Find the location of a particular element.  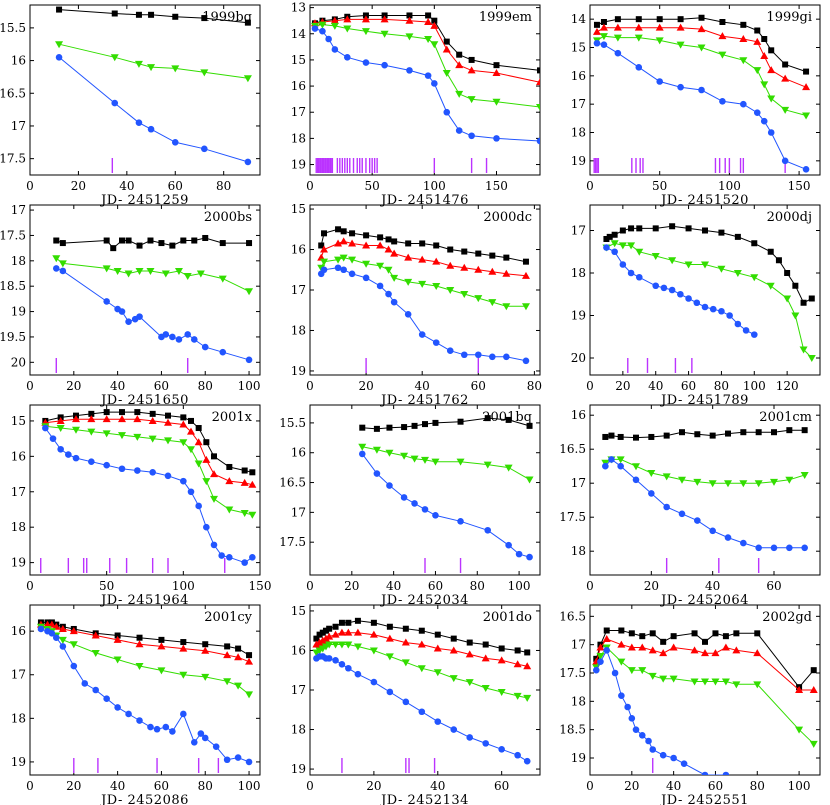

plot-frame is located at coordinates (145, 690).